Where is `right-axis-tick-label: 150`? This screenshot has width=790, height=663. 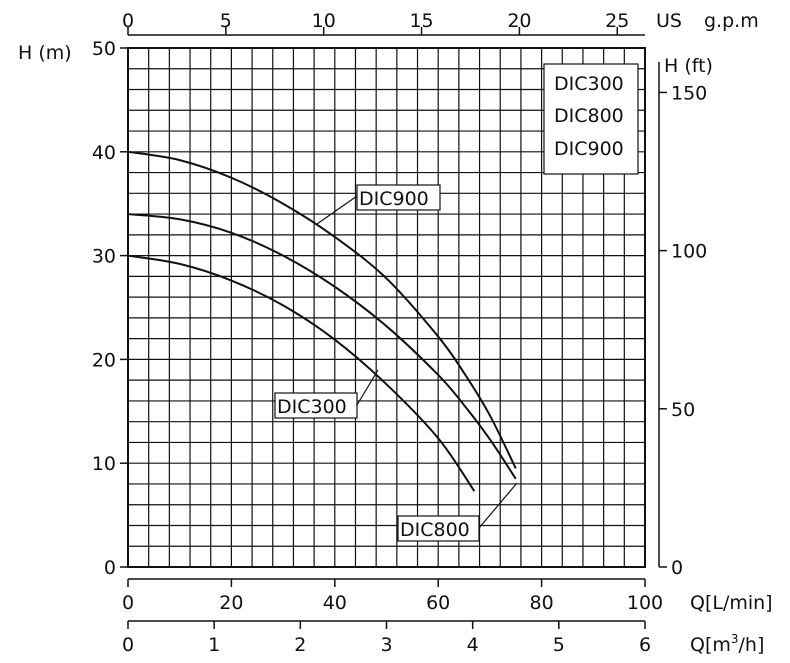
right-axis-tick-label: 150 is located at coordinates (689, 93).